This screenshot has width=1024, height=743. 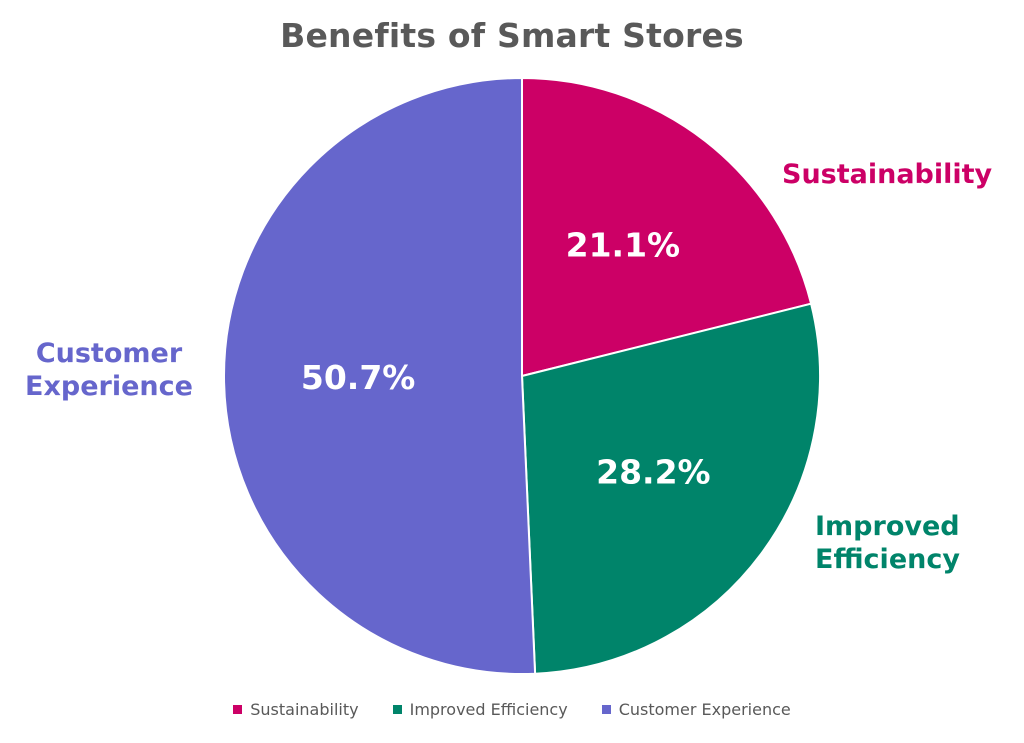 I want to click on legend-swatch-improved-efficiency, so click(x=397, y=709).